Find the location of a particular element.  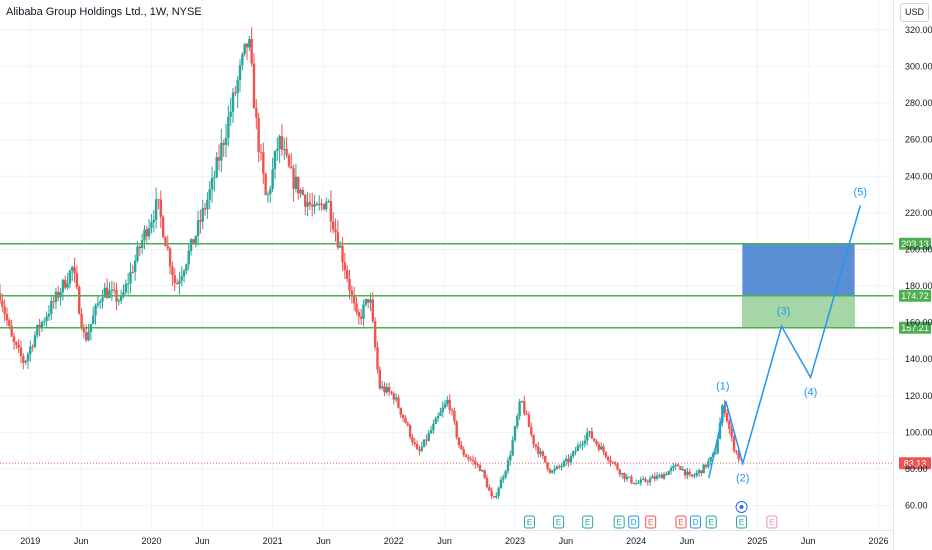

event-marker-label: E is located at coordinates (618, 522).